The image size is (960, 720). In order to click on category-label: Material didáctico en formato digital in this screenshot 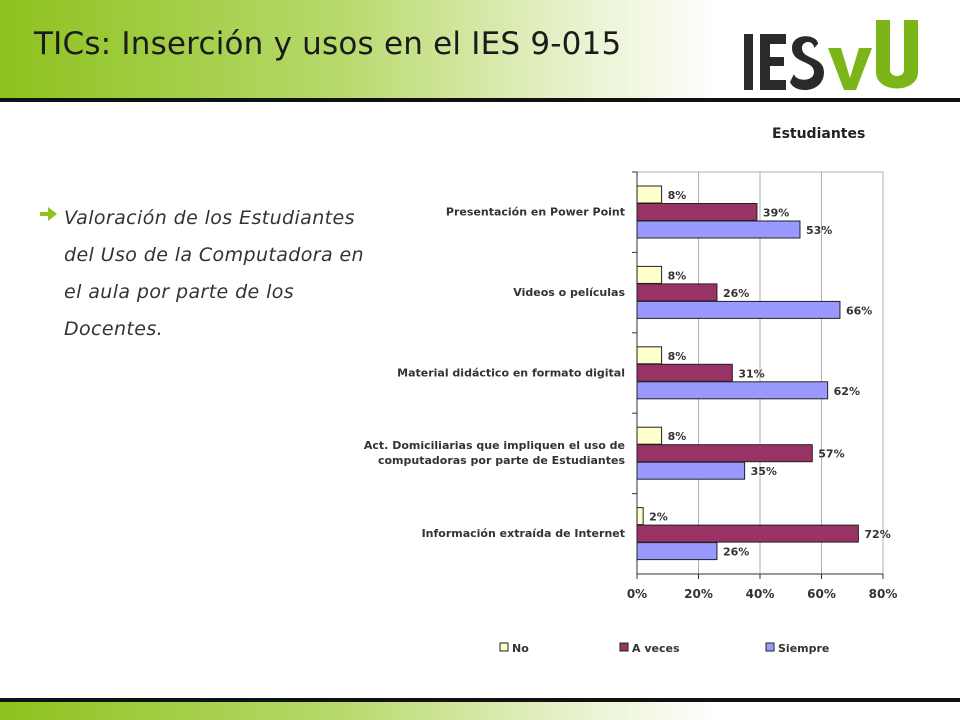, I will do `click(511, 372)`.